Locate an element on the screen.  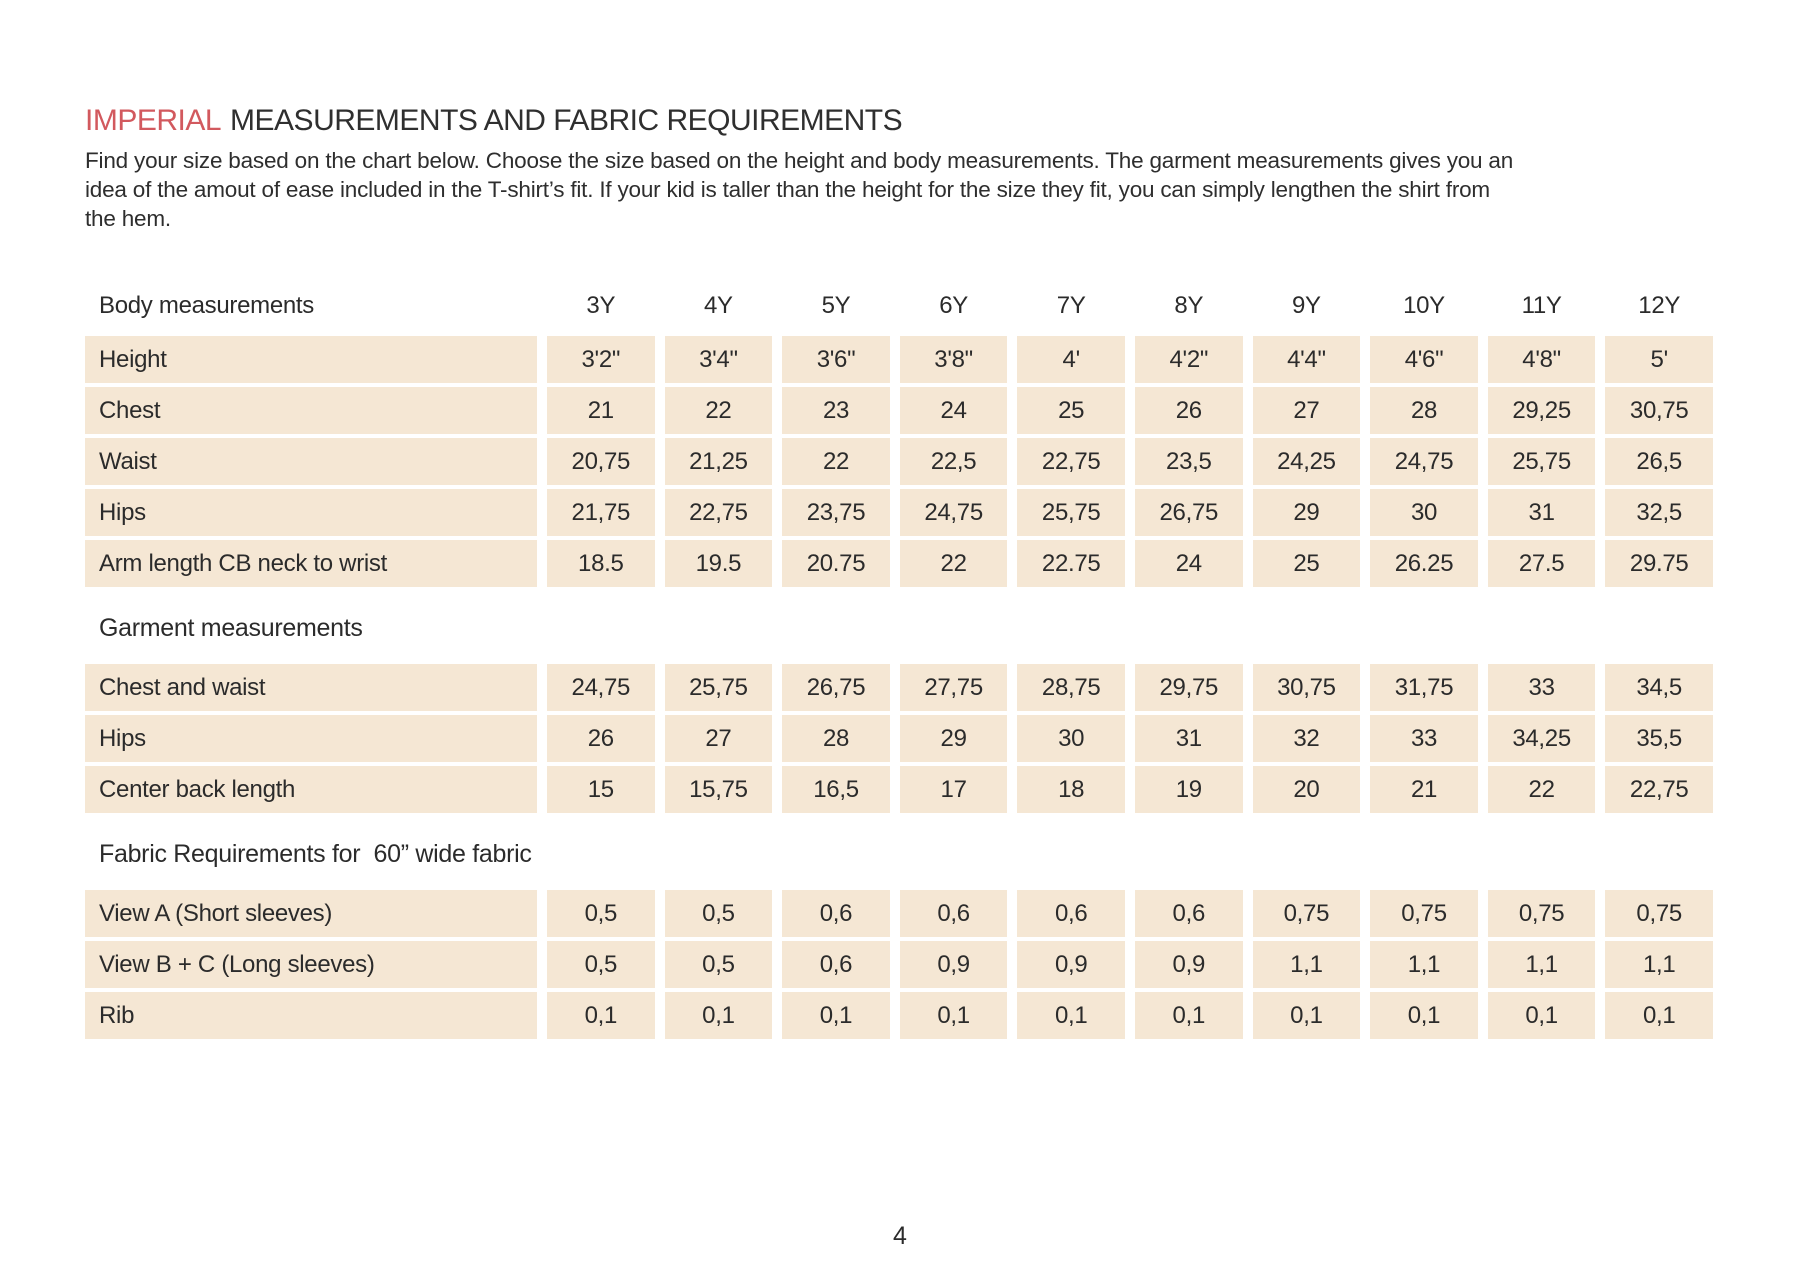
table-cell: 29,75 is located at coordinates (1188, 687).